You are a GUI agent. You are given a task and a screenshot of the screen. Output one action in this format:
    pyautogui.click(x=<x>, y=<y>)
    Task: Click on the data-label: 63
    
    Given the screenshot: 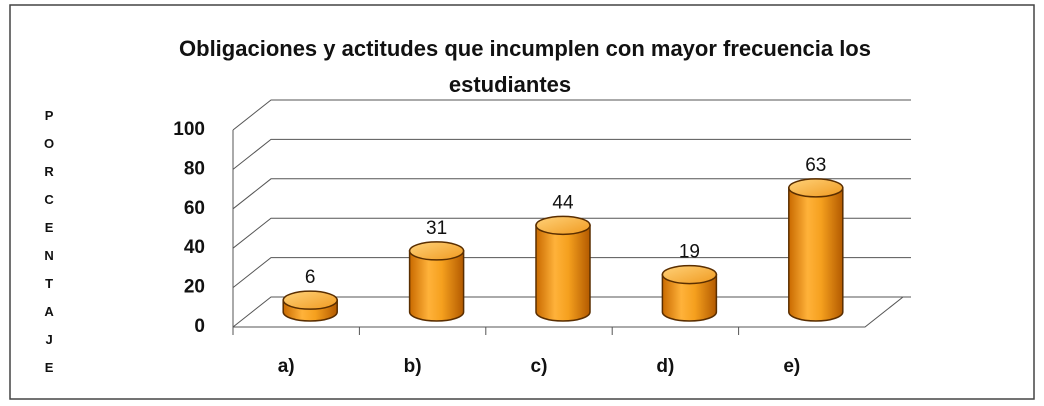 What is the action you would take?
    pyautogui.click(x=815, y=165)
    